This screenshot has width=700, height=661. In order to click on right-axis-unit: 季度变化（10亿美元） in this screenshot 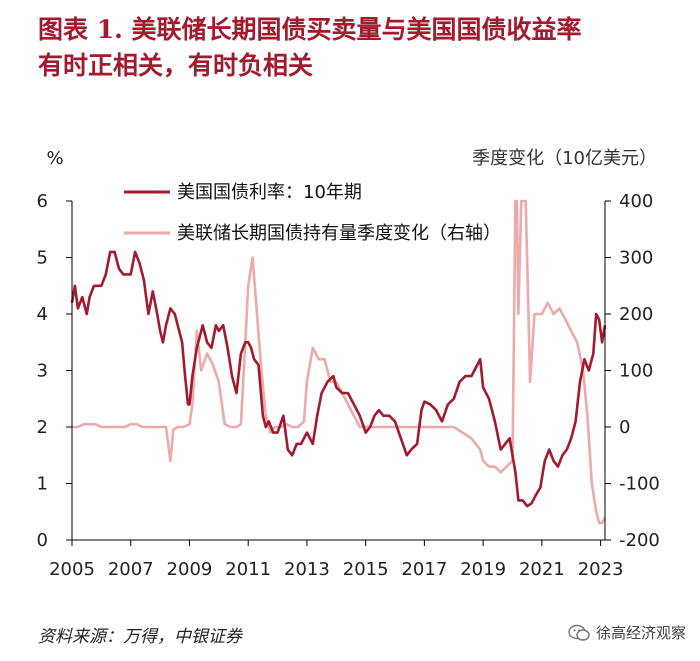, I will do `click(564, 158)`.